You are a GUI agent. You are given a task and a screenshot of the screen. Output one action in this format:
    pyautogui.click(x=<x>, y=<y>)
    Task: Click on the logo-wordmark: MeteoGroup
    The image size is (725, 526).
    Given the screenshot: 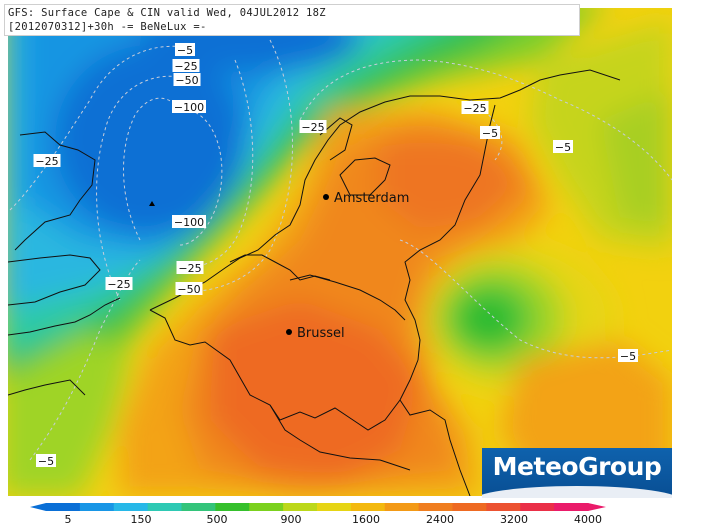 What is the action you would take?
    pyautogui.click(x=577, y=466)
    